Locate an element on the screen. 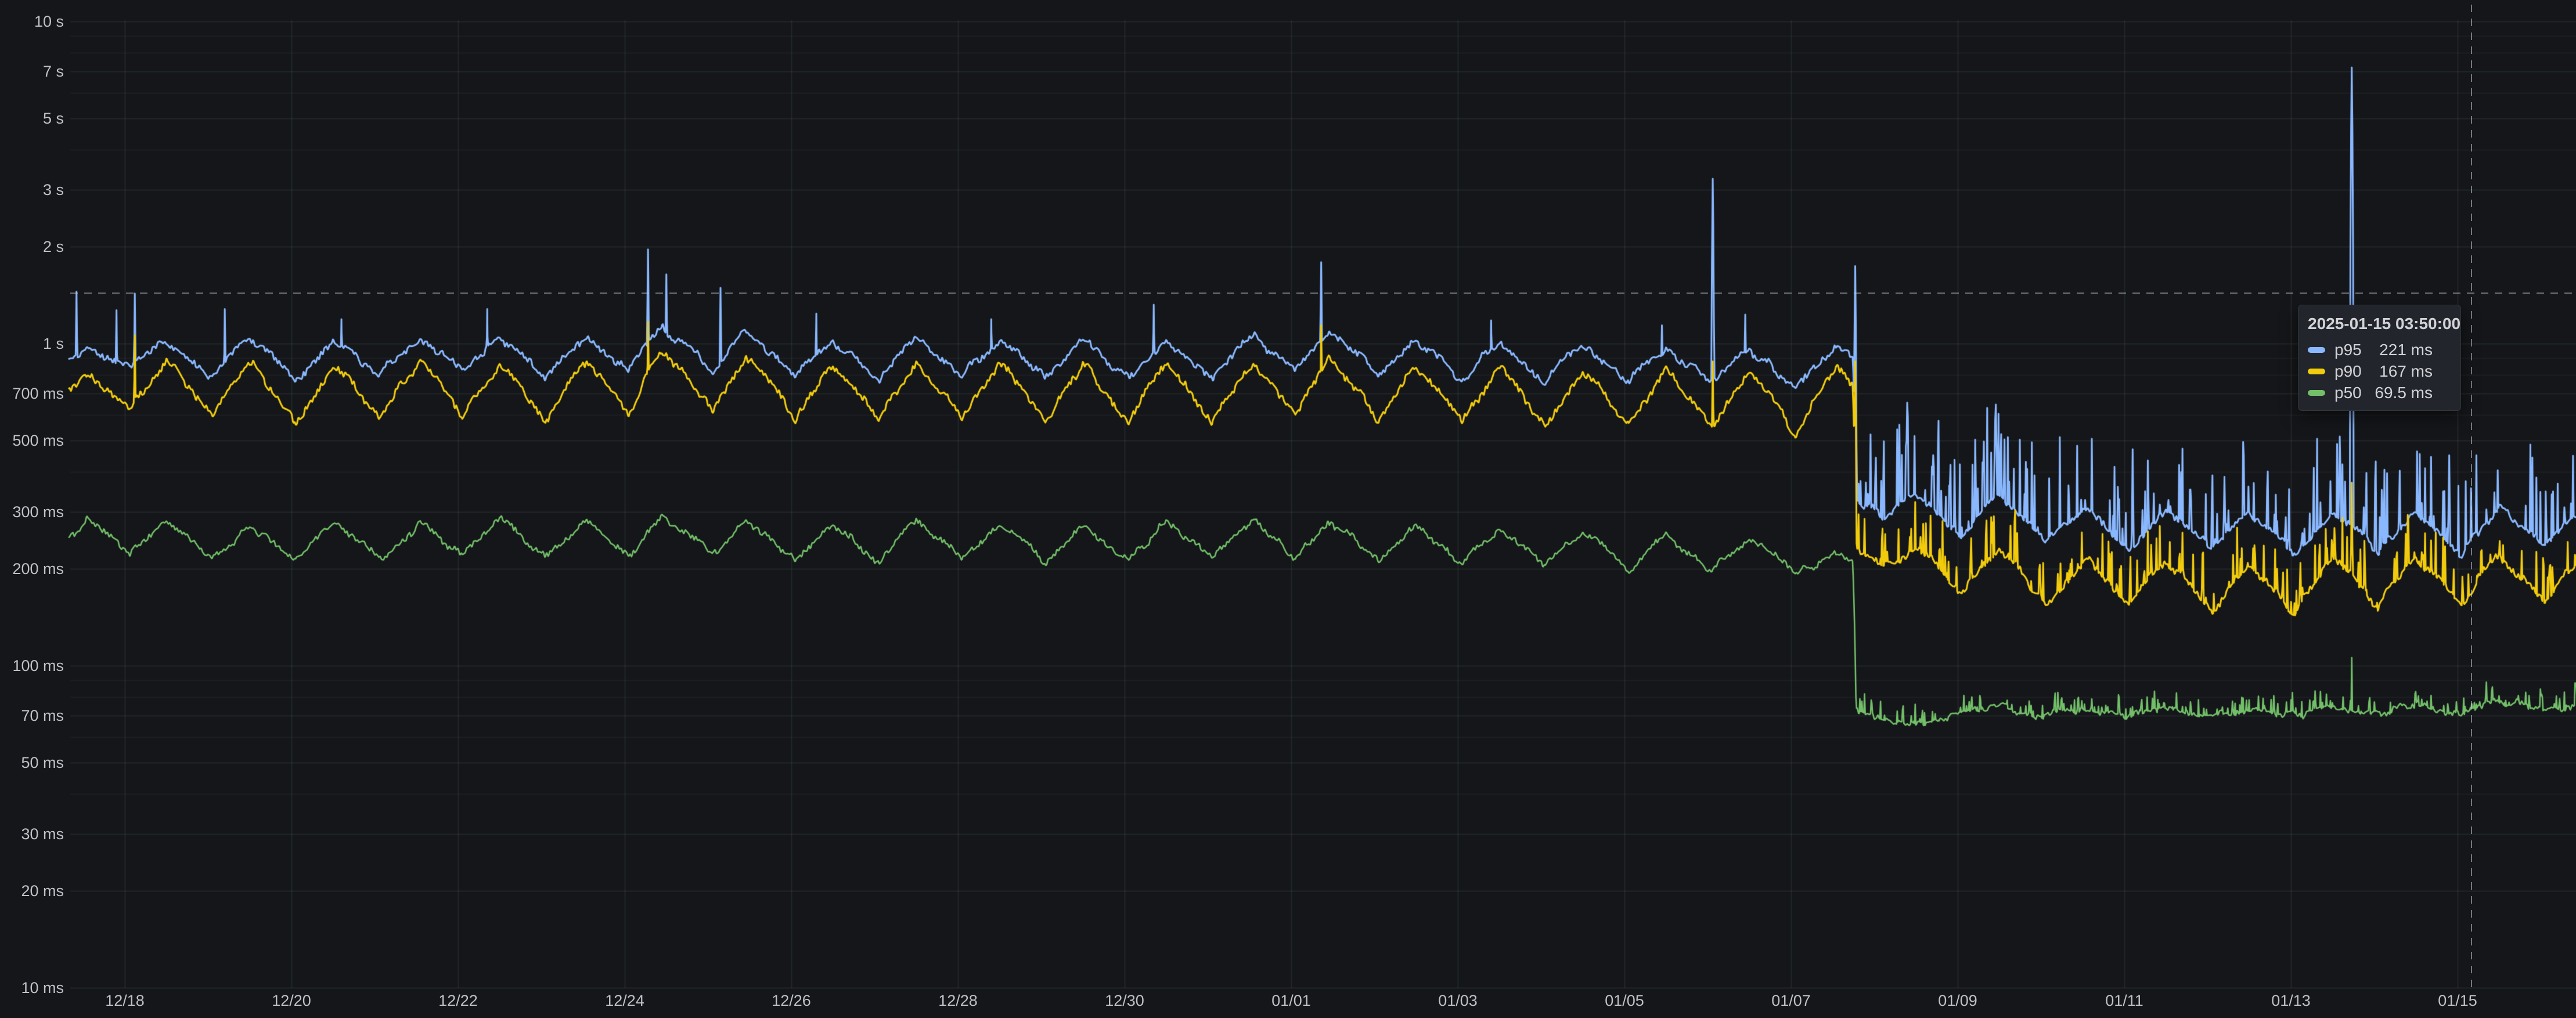  y-tick-label: 20 ms is located at coordinates (42, 891).